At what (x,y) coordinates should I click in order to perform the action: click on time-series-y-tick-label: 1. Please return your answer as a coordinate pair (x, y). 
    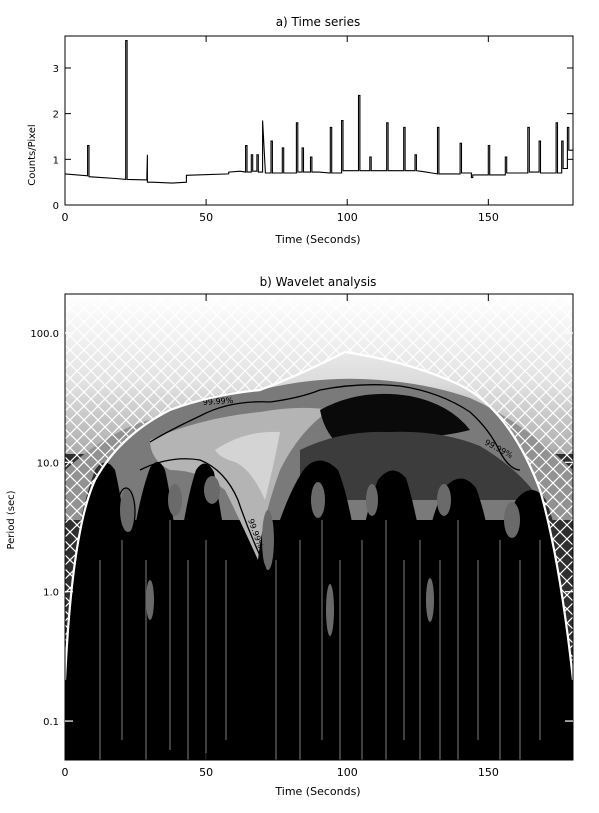
    Looking at the image, I should click on (56, 160).